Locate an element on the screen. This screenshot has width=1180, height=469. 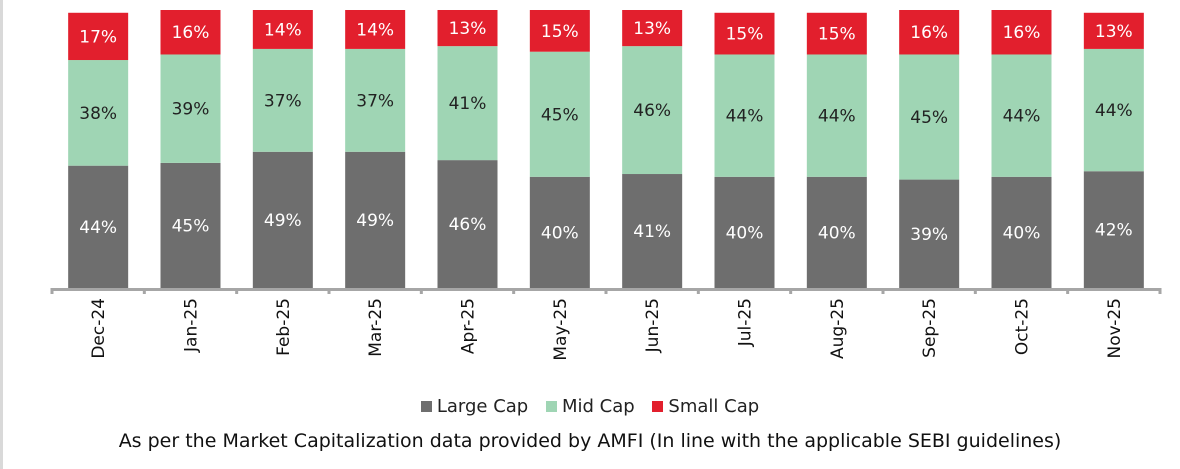
legend-label: Small Cap is located at coordinates (714, 406).